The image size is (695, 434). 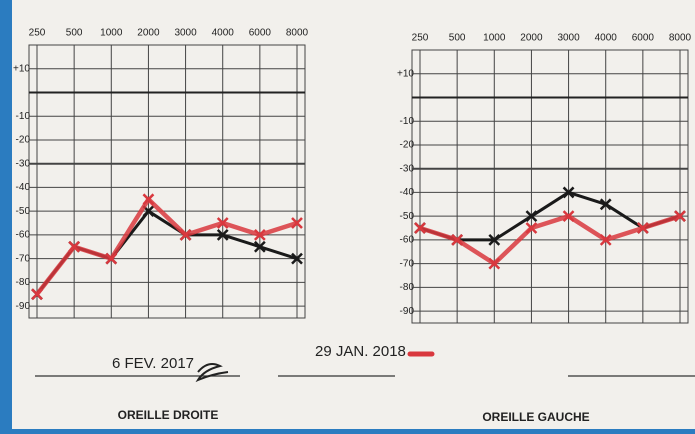 What do you see at coordinates (360, 351) in the screenshot?
I see `date-2018: 29 JAN. 2018` at bounding box center [360, 351].